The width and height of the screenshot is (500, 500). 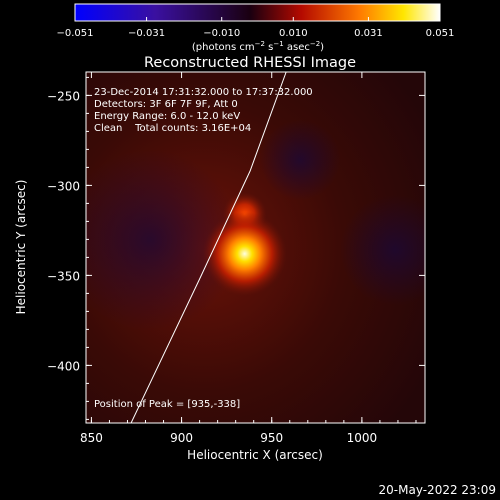 What do you see at coordinates (258, 46) in the screenshot?
I see `colorbar-units: (photons cm−2 s−1 asec−2)` at bounding box center [258, 46].